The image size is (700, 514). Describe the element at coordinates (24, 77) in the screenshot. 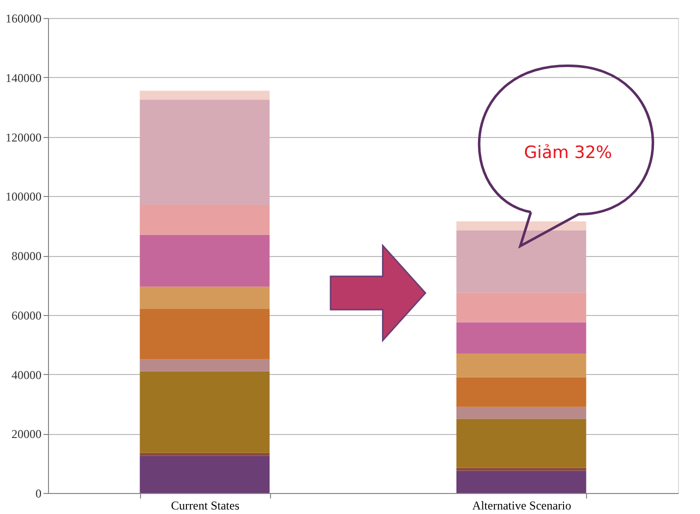

I see `y-tick-label: 140000` at that location.